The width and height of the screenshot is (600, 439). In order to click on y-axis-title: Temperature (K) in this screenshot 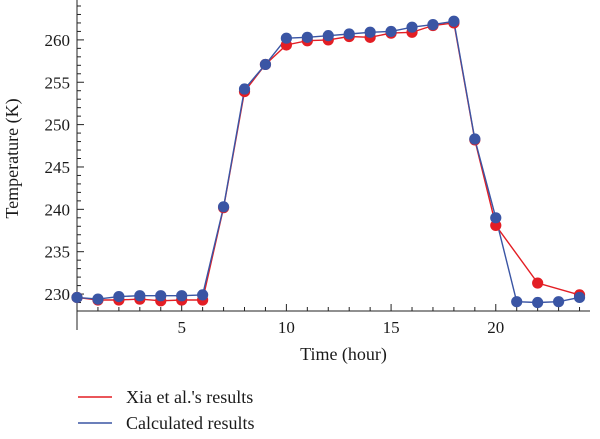, I will do `click(12, 158)`.